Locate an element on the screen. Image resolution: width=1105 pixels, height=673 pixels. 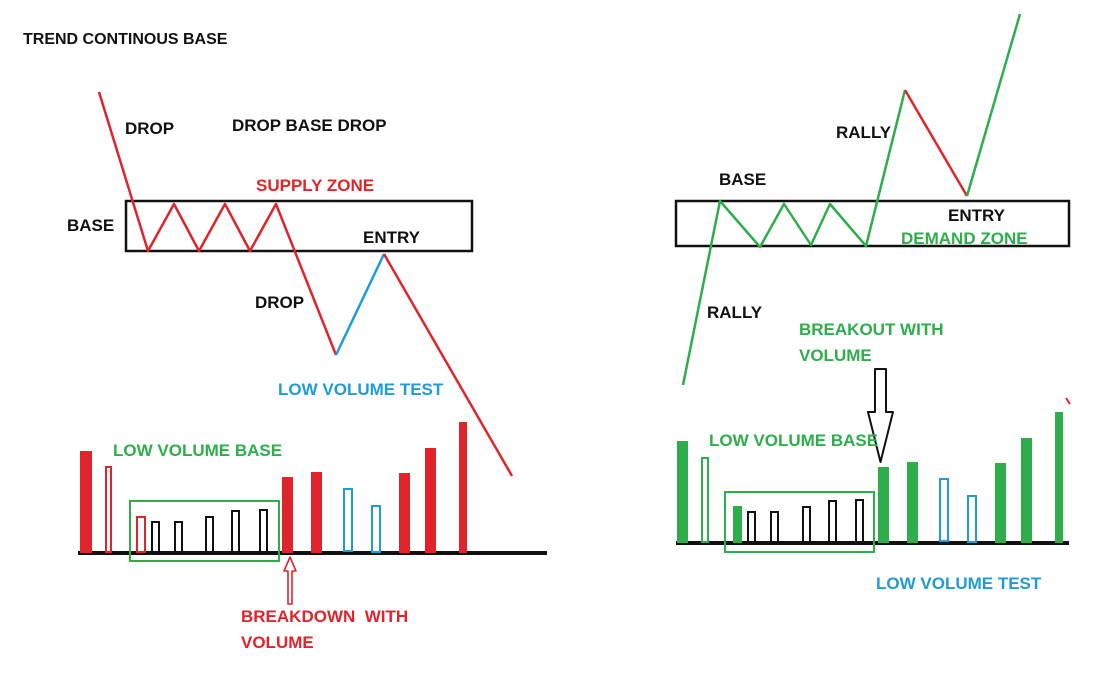
demand-zone-label: DEMAND ZONE is located at coordinates (964, 238).